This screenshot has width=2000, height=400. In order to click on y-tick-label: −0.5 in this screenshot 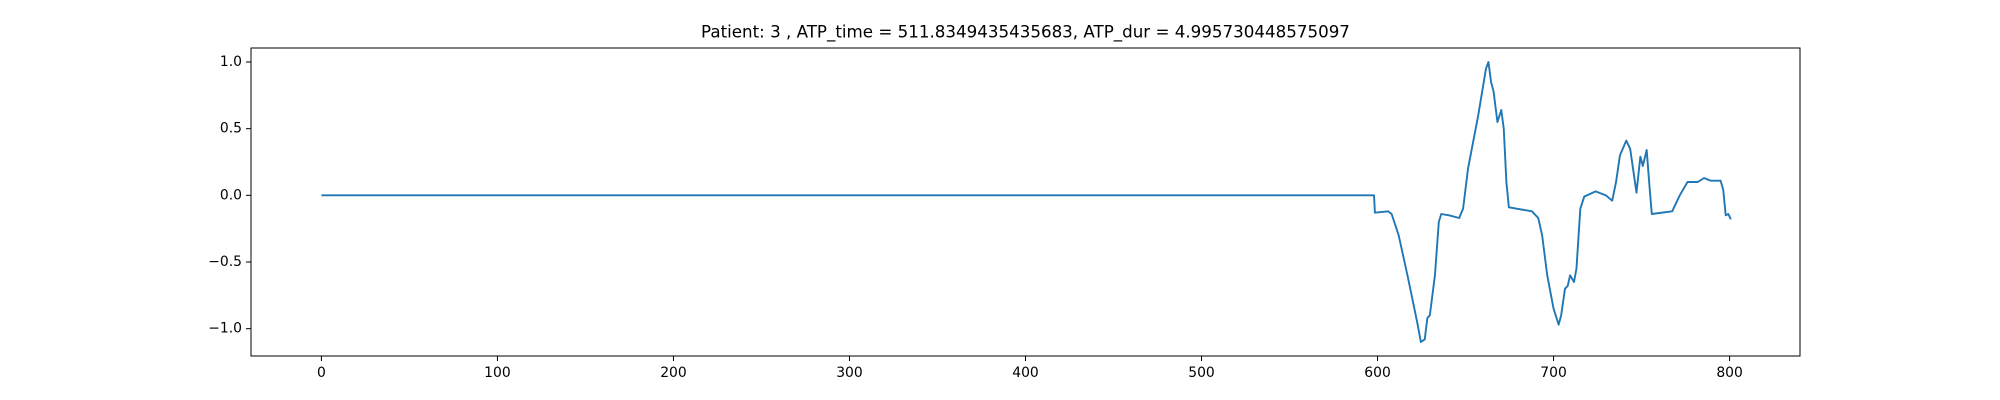, I will do `click(225, 262)`.